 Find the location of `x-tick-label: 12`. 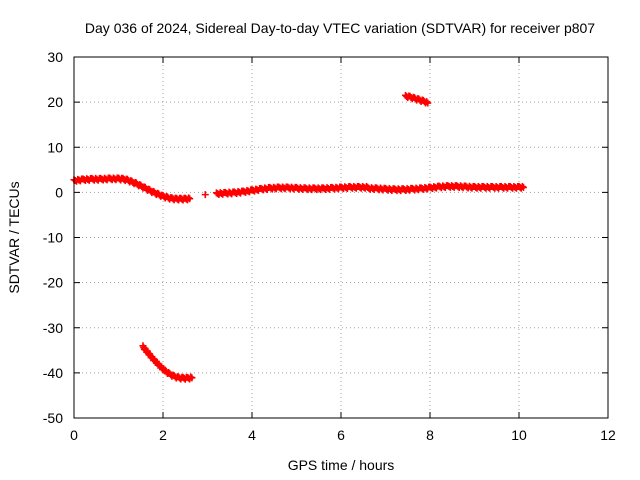

x-tick-label: 12 is located at coordinates (608, 435).